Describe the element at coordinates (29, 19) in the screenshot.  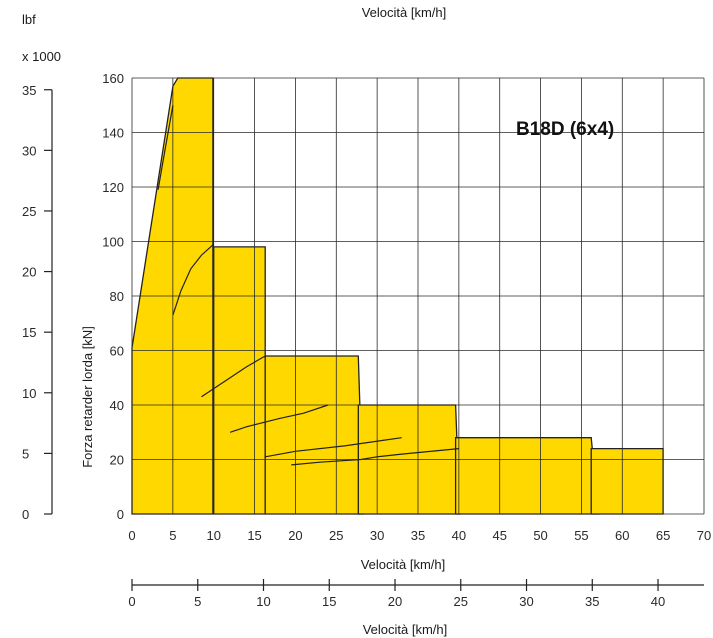
I see `lbf-unit-label: lbf` at that location.